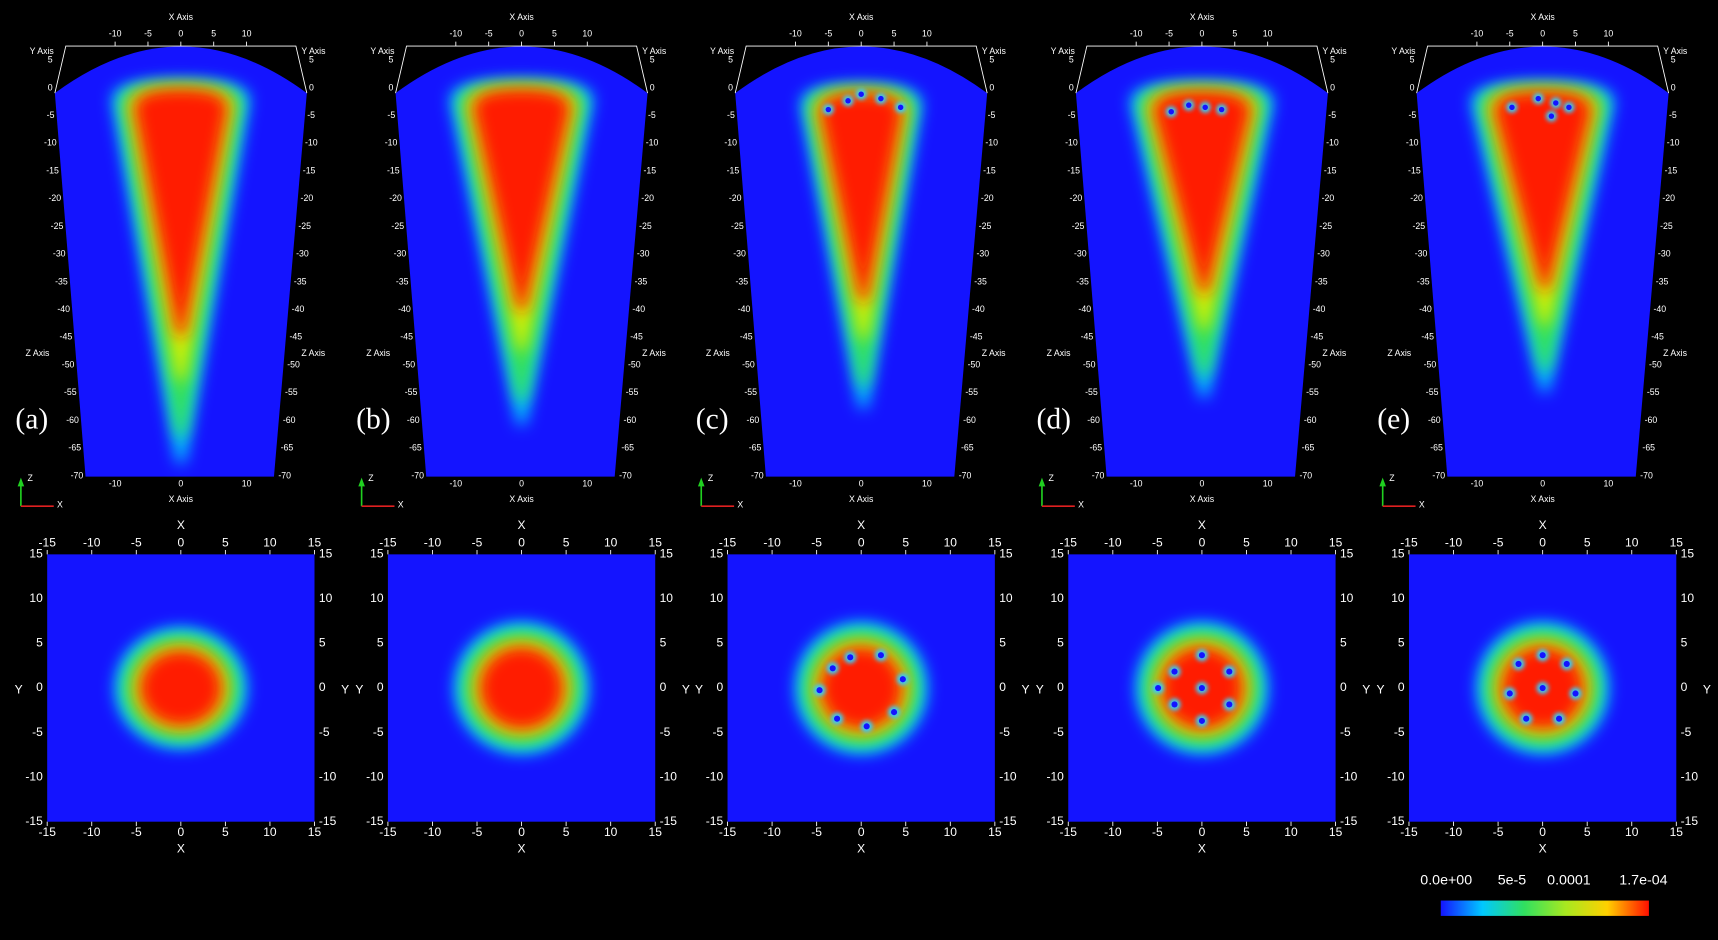  I want to click on x-tick-label: -10, so click(795, 33).